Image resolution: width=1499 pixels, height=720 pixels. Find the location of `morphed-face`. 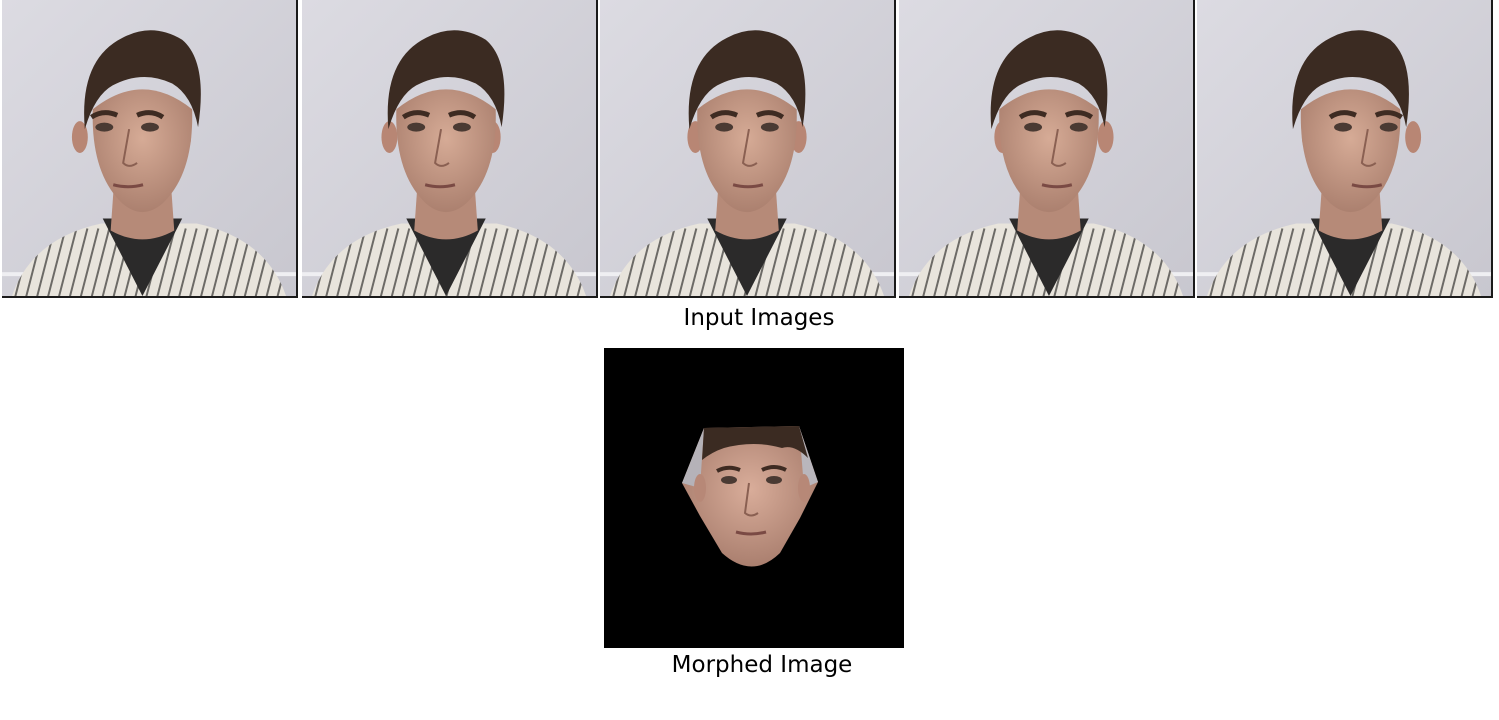

morphed-face is located at coordinates (750, 496).